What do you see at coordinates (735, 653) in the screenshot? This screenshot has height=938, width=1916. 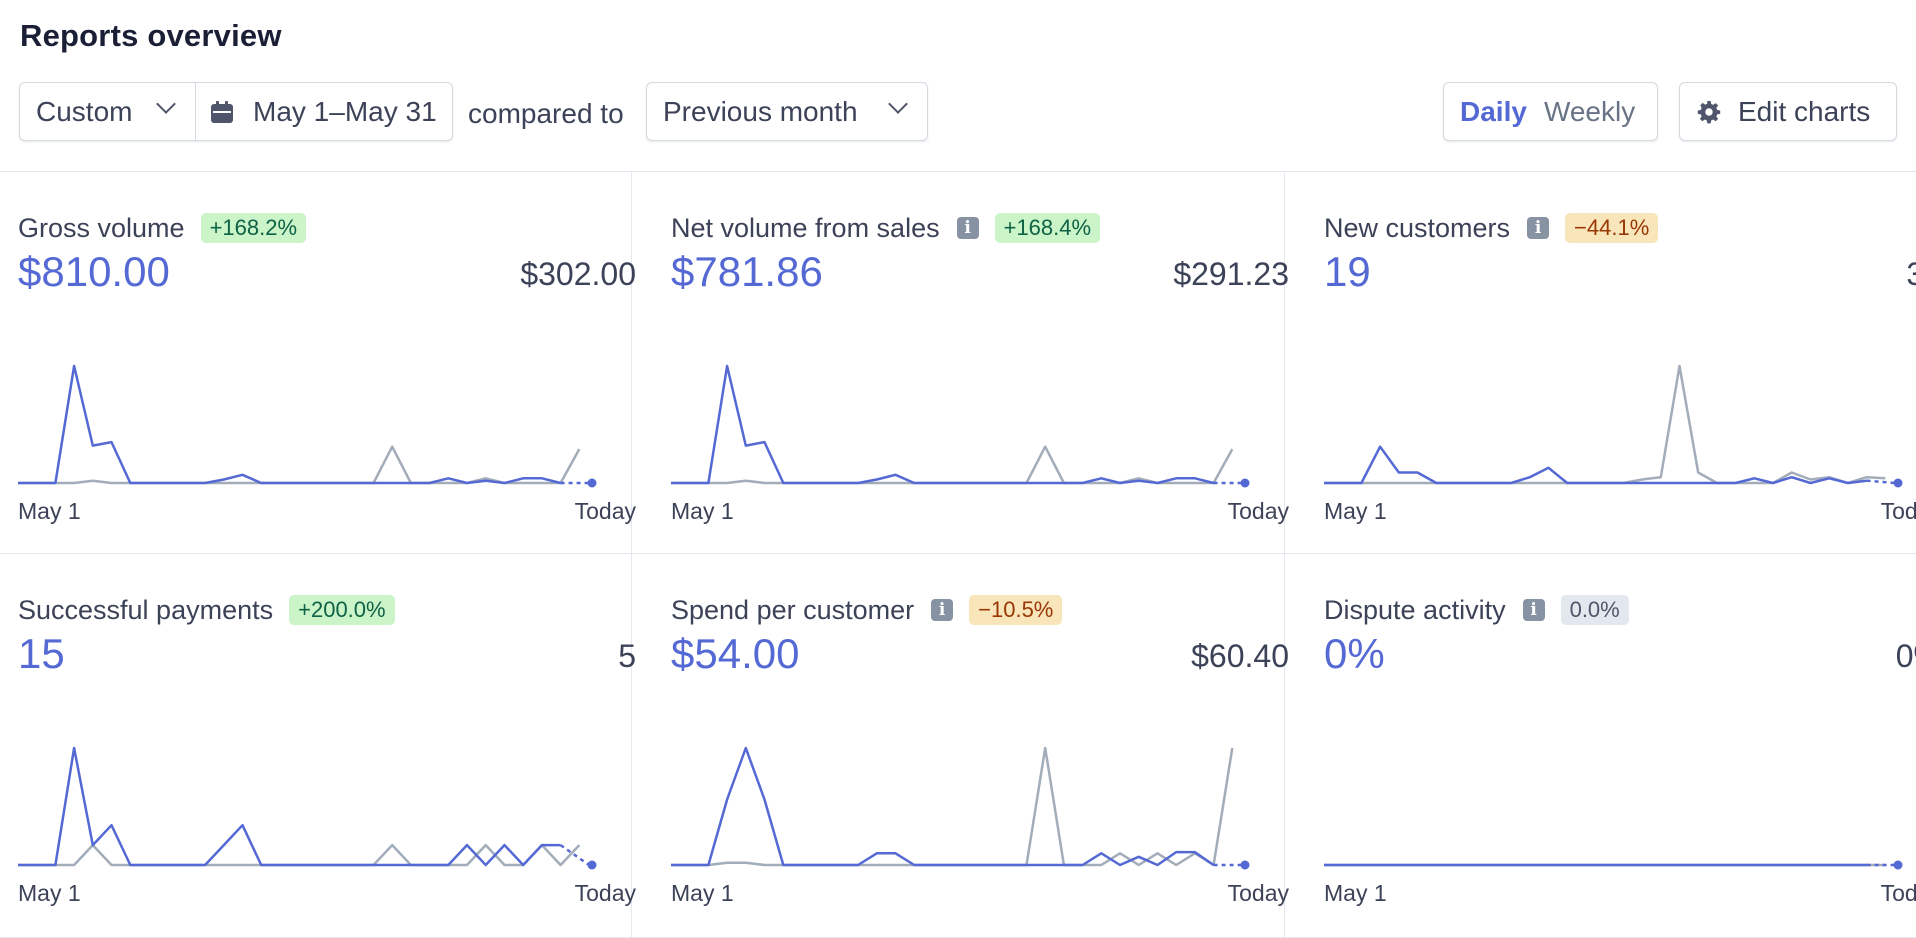 I see `current-value: $54.00` at bounding box center [735, 653].